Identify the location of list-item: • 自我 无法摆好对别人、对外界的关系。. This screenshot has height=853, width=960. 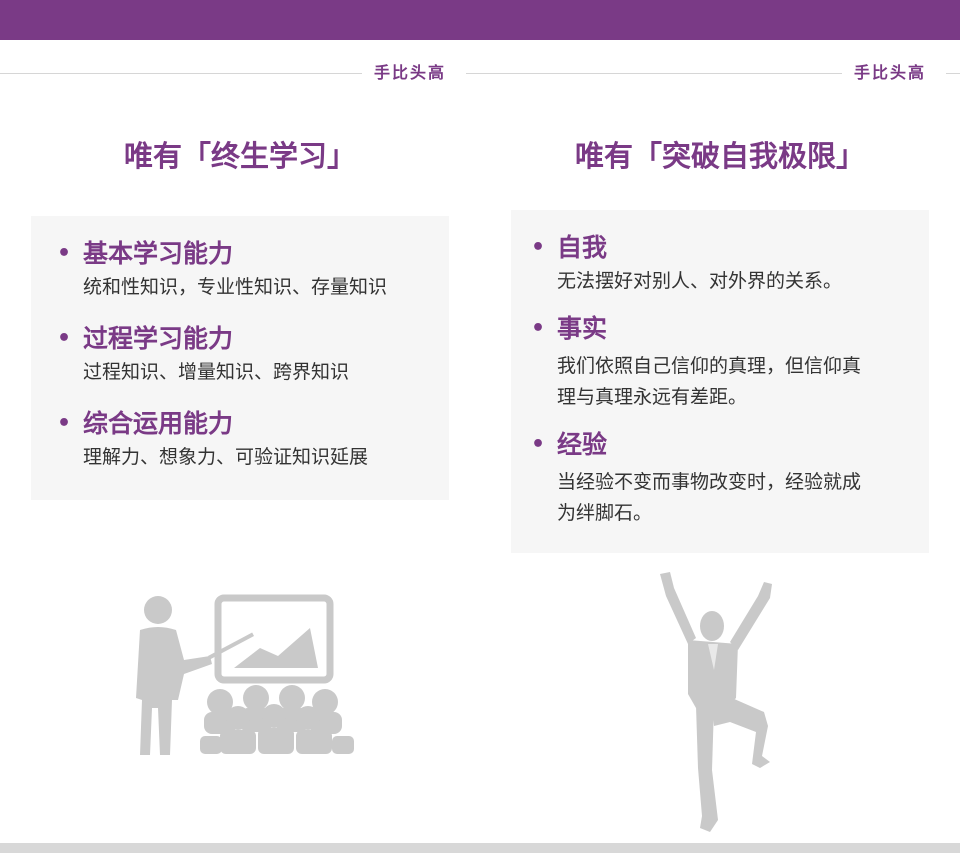
(725, 263).